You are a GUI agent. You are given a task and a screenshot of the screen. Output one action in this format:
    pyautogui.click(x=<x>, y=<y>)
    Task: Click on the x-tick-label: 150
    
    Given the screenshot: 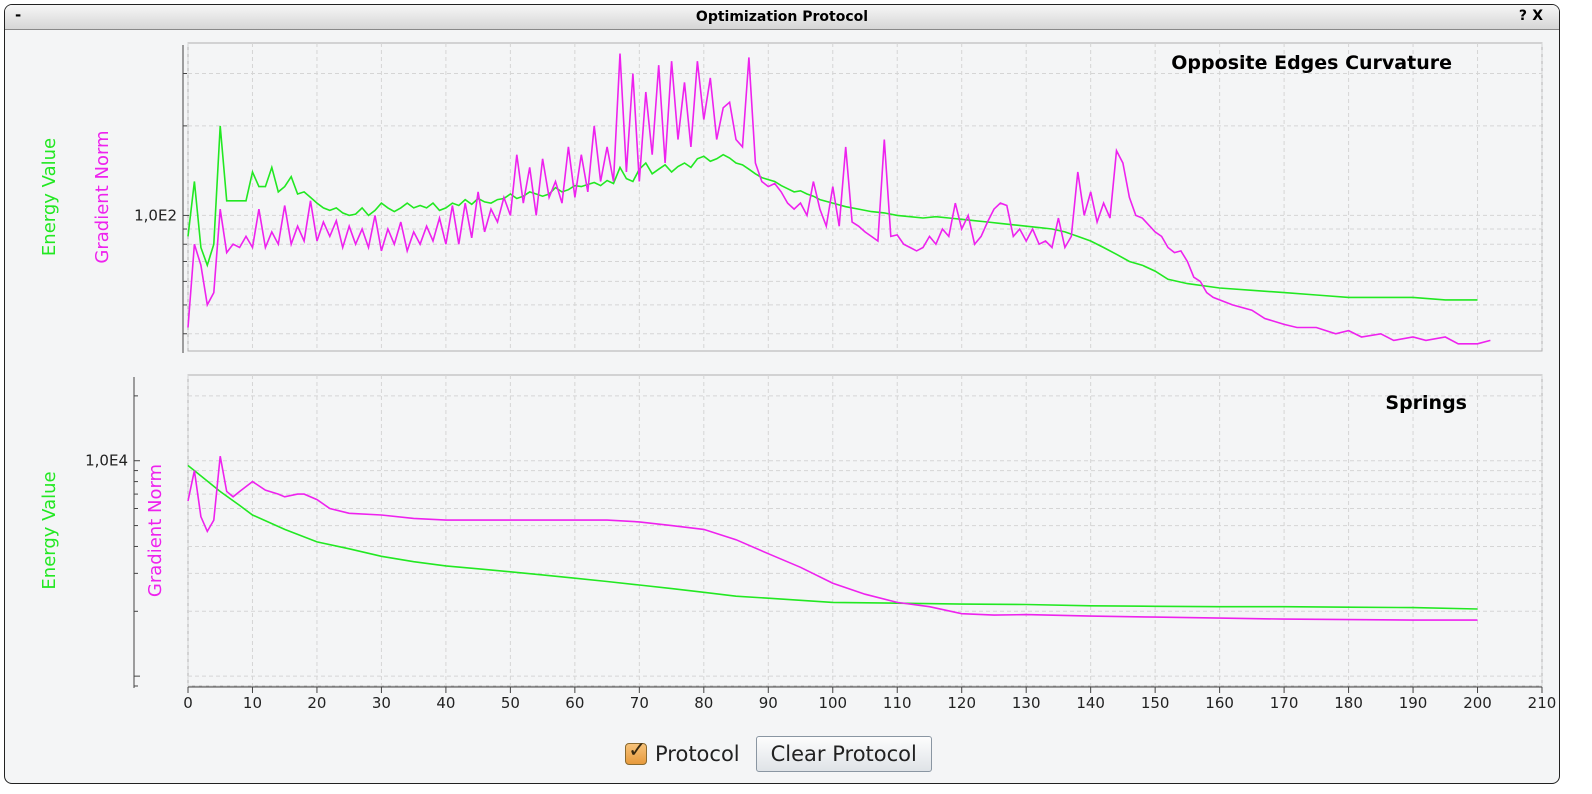 What is the action you would take?
    pyautogui.click(x=1155, y=703)
    